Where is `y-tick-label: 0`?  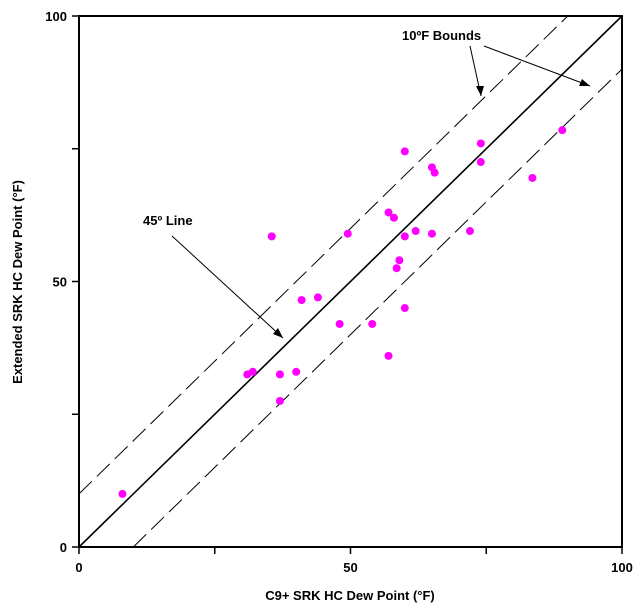
y-tick-label: 0 is located at coordinates (63, 547).